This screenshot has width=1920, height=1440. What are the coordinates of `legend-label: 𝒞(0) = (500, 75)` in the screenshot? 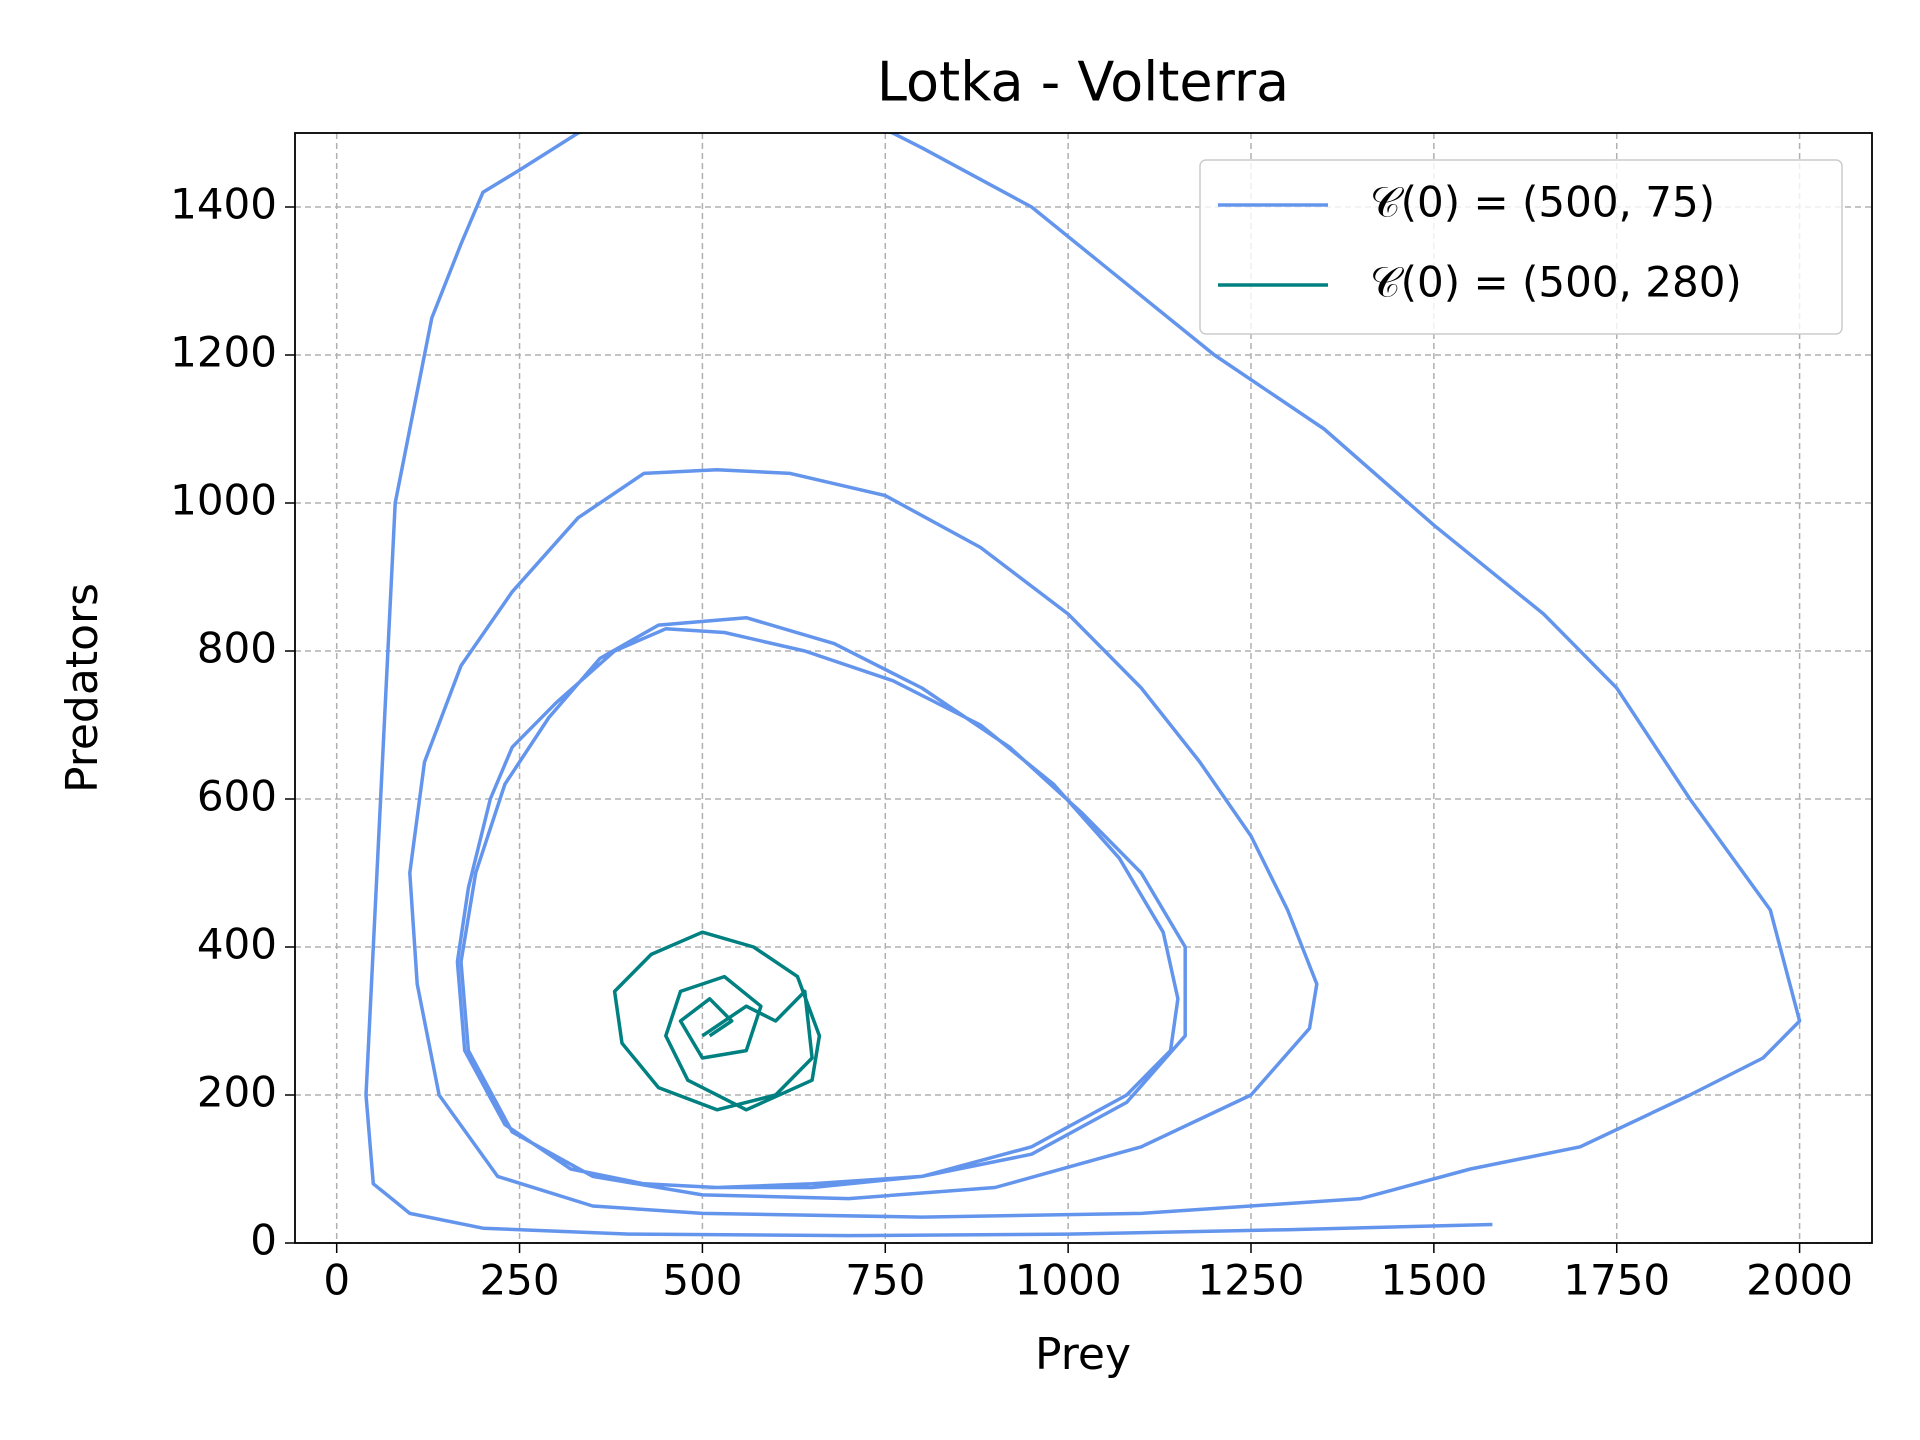 It's located at (1542, 202).